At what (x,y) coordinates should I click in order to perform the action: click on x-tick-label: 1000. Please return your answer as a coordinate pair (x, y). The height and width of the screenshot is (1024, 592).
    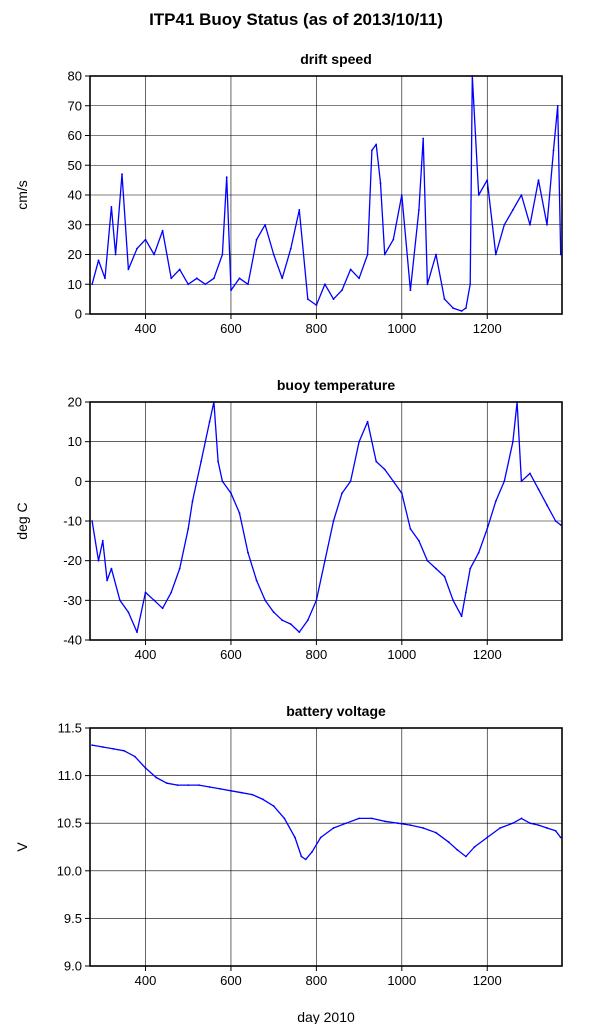
    Looking at the image, I should click on (401, 328).